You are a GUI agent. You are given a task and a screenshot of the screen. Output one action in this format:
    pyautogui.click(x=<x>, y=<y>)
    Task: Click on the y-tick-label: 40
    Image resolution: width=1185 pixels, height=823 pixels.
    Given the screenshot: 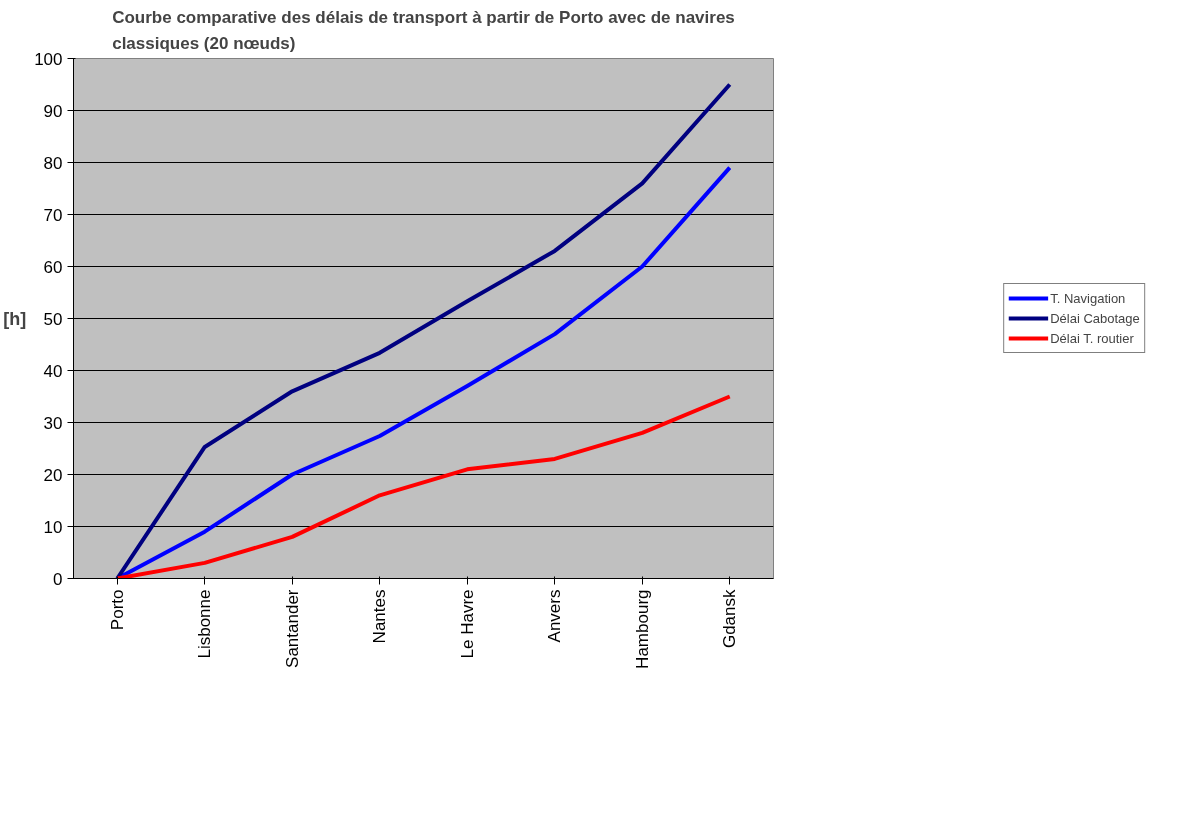 What is the action you would take?
    pyautogui.click(x=53, y=371)
    